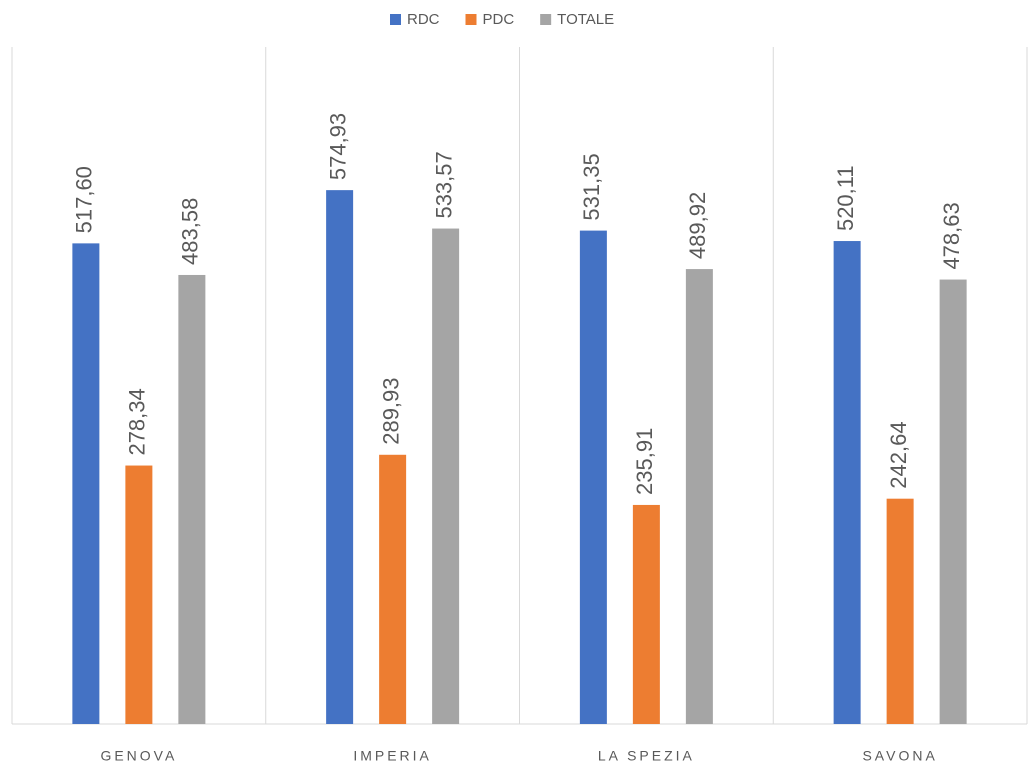 Image resolution: width=1033 pixels, height=762 pixels. I want to click on data-label: 531,35, so click(591, 186).